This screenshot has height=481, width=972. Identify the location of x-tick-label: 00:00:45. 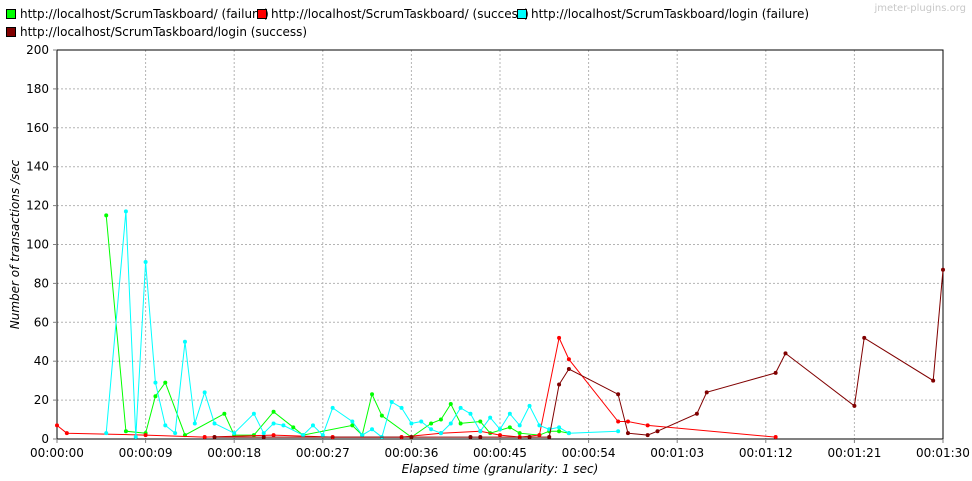
(500, 453).